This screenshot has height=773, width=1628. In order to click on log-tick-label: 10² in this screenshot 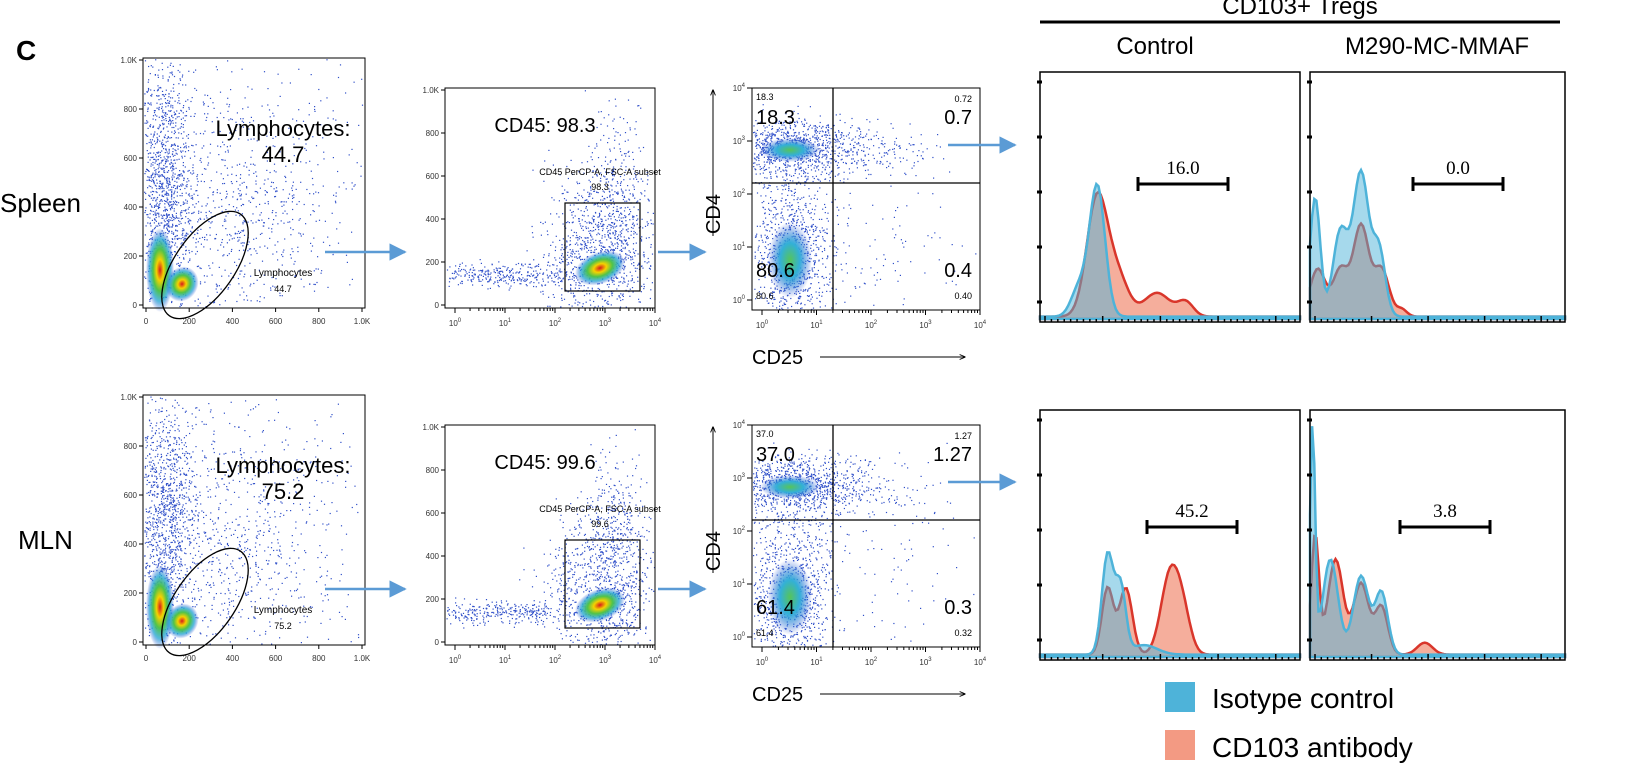, I will do `click(555, 323)`.